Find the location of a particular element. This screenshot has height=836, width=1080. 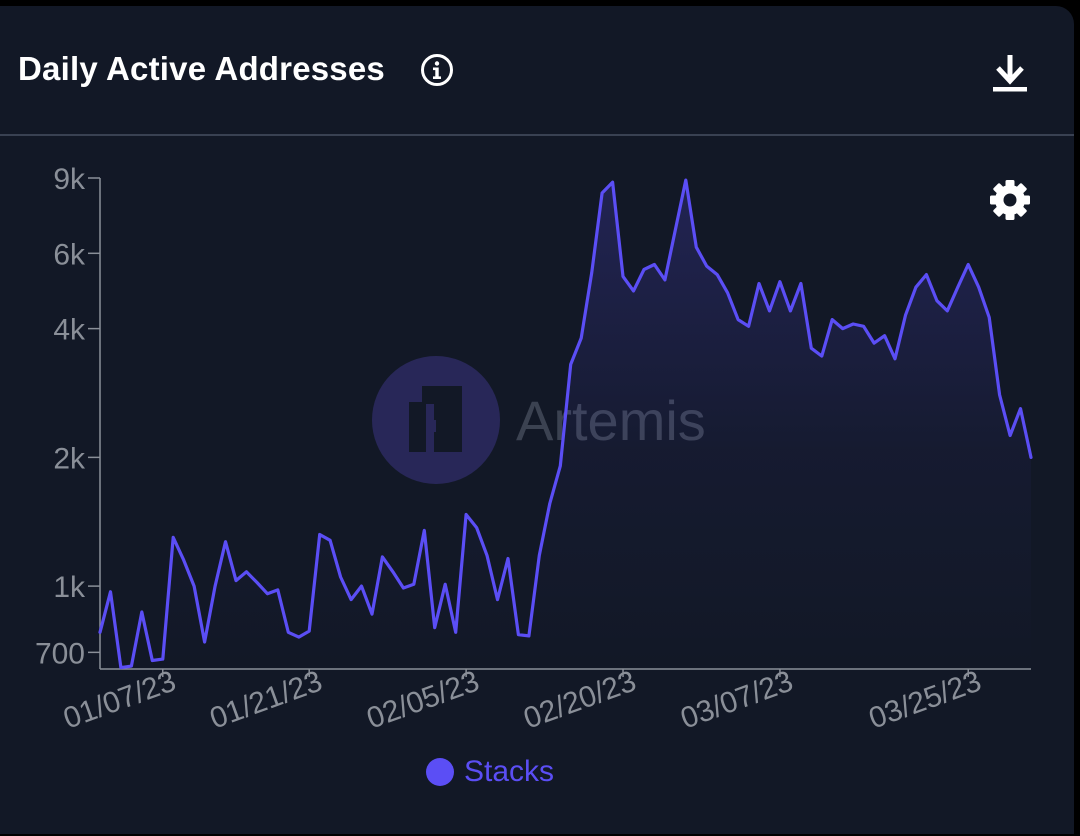

y-tick-label: 4k is located at coordinates (69, 330).